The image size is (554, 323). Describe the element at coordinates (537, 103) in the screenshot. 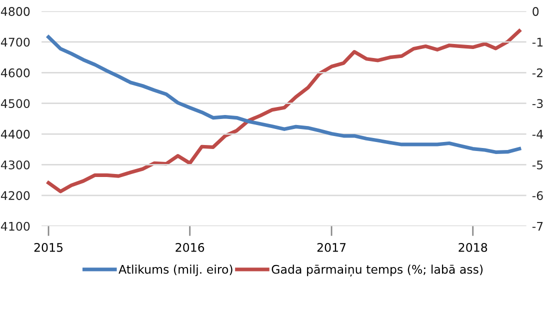

I see `y2-tick-label: -3` at that location.